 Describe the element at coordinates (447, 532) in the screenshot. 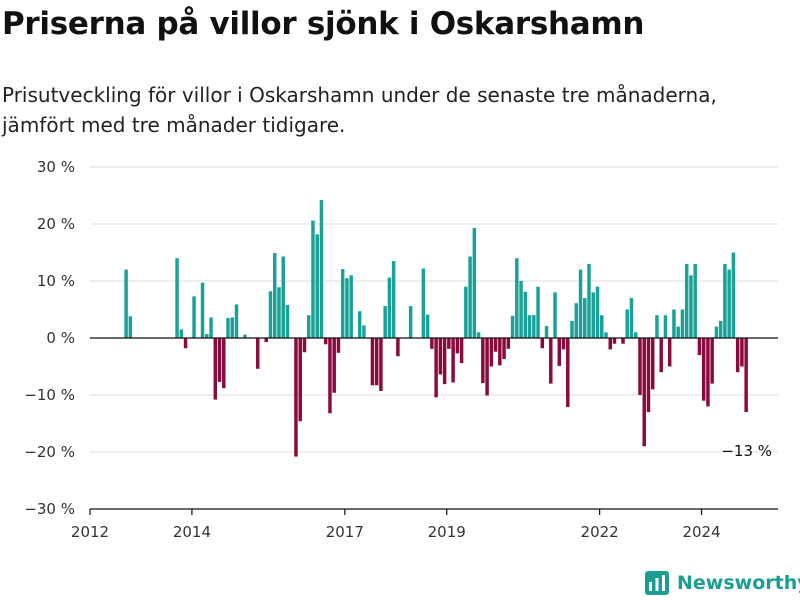

I see `x-tick-label: 2019` at that location.